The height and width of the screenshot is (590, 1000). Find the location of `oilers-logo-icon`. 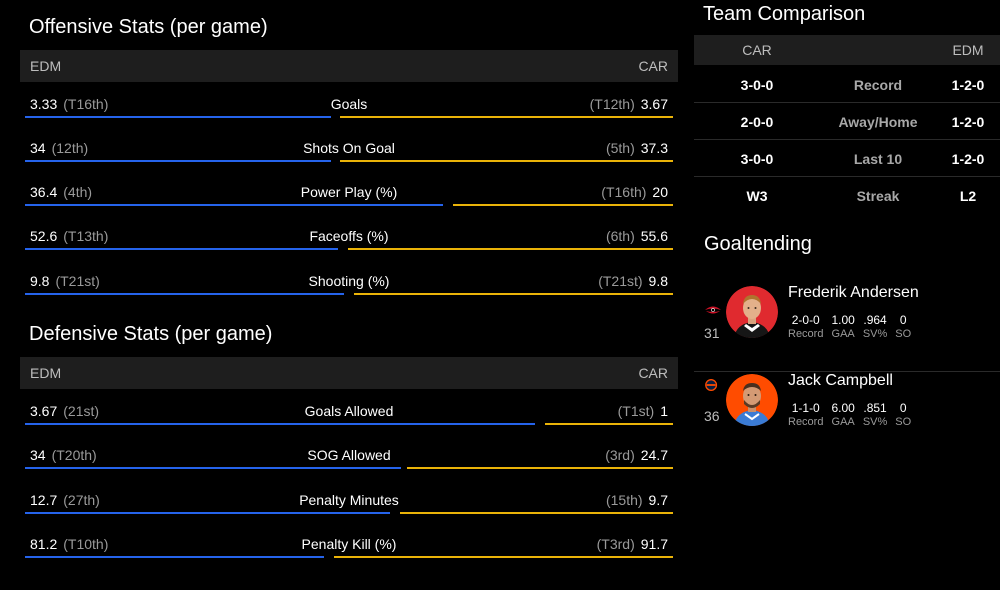

oilers-logo-icon is located at coordinates (711, 385).